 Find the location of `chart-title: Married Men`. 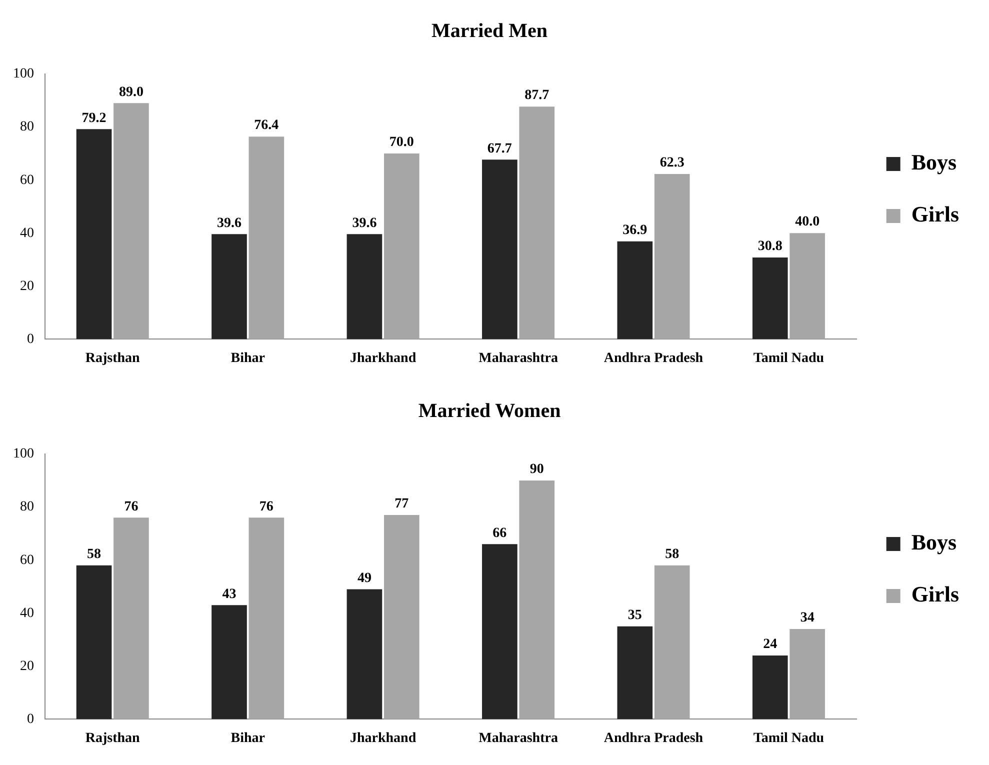

chart-title: Married Men is located at coordinates (489, 31).